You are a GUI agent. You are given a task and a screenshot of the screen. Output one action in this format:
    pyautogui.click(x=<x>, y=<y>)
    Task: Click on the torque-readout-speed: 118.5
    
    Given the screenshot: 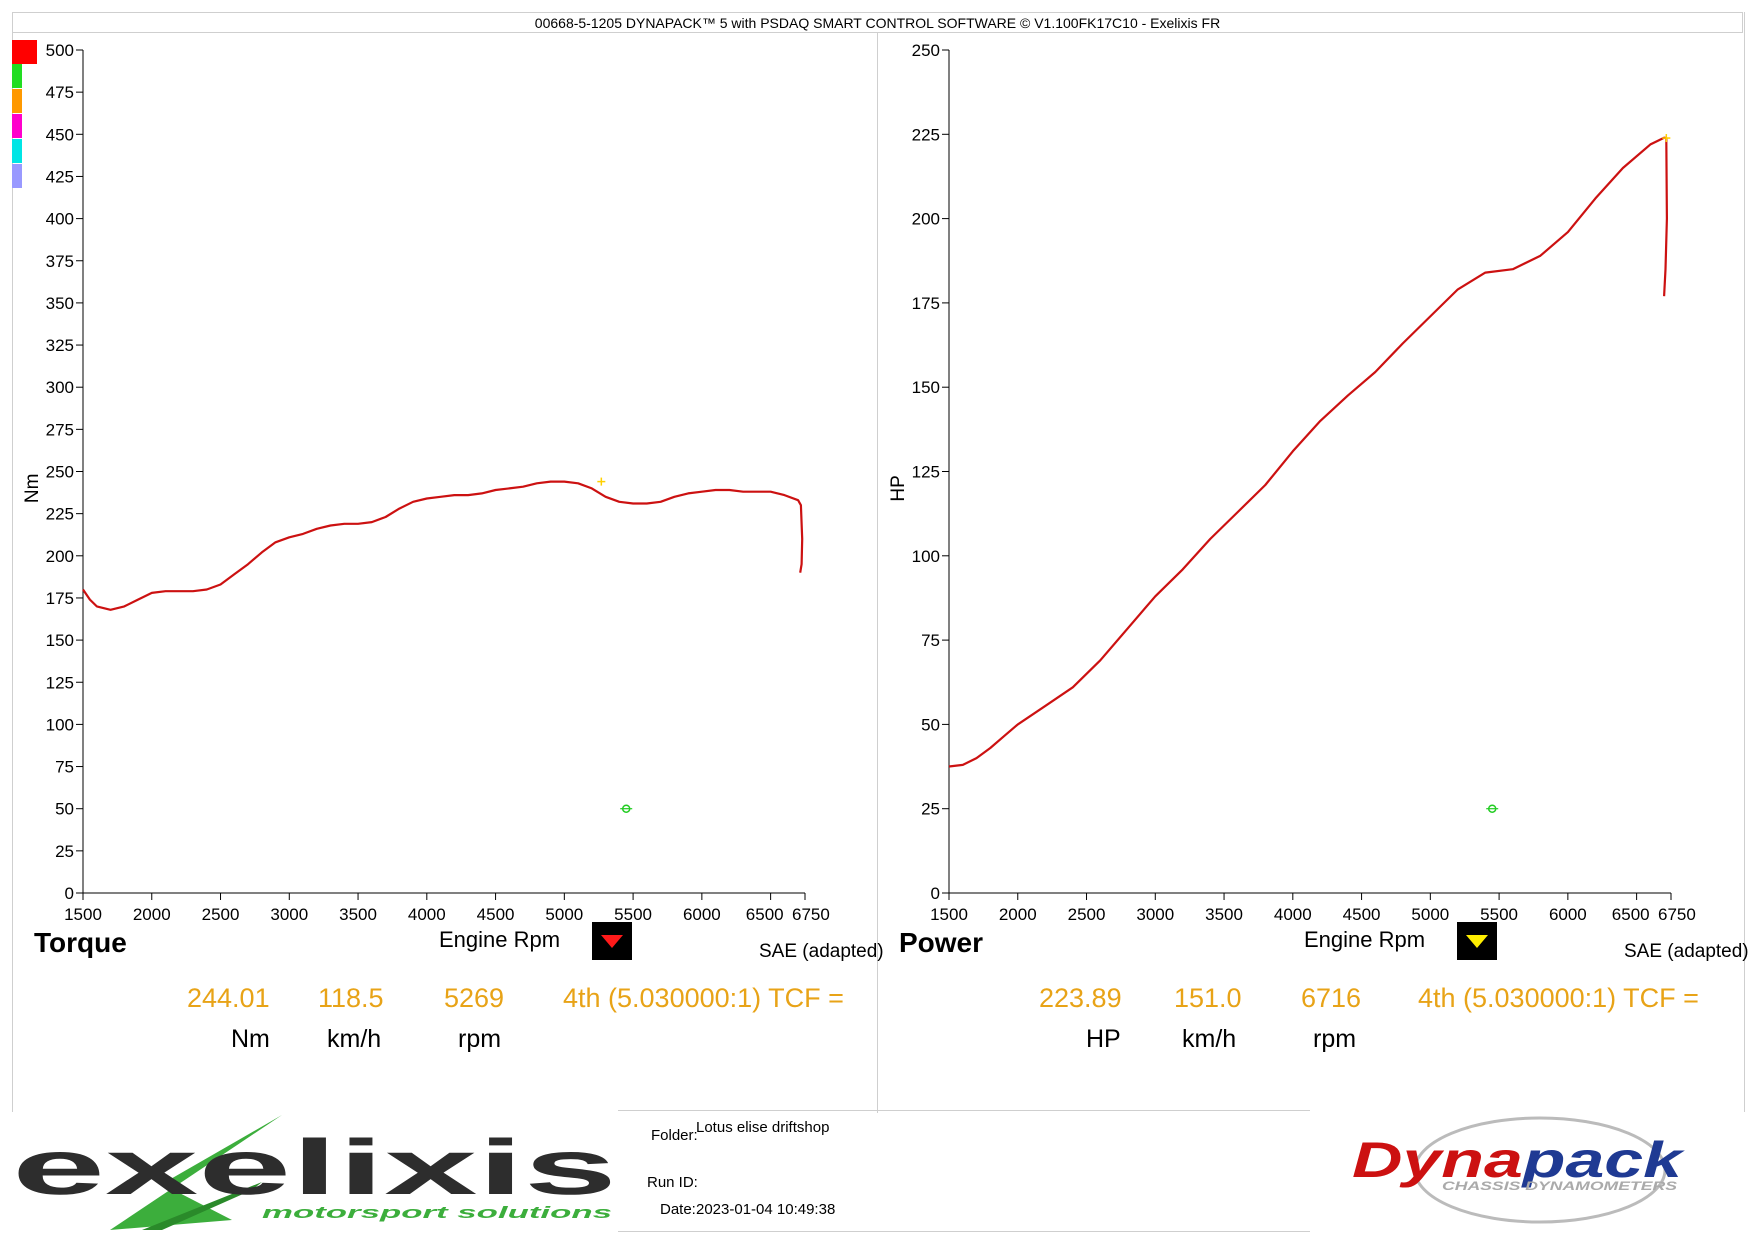 What is the action you would take?
    pyautogui.click(x=351, y=998)
    